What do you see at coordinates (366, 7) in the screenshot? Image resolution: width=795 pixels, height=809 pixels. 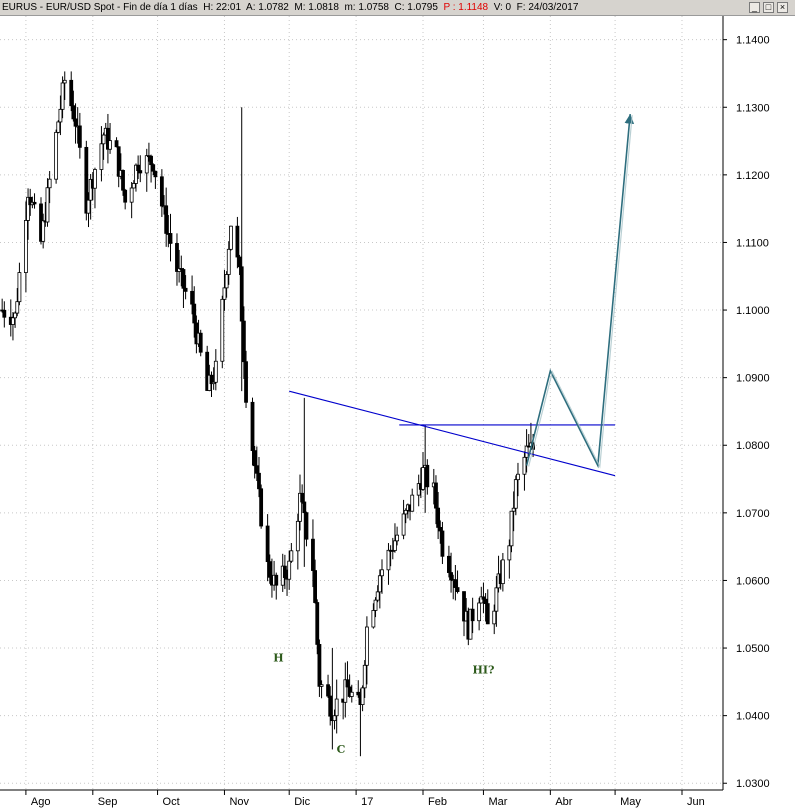 I see `low-value: m: 1.0758` at bounding box center [366, 7].